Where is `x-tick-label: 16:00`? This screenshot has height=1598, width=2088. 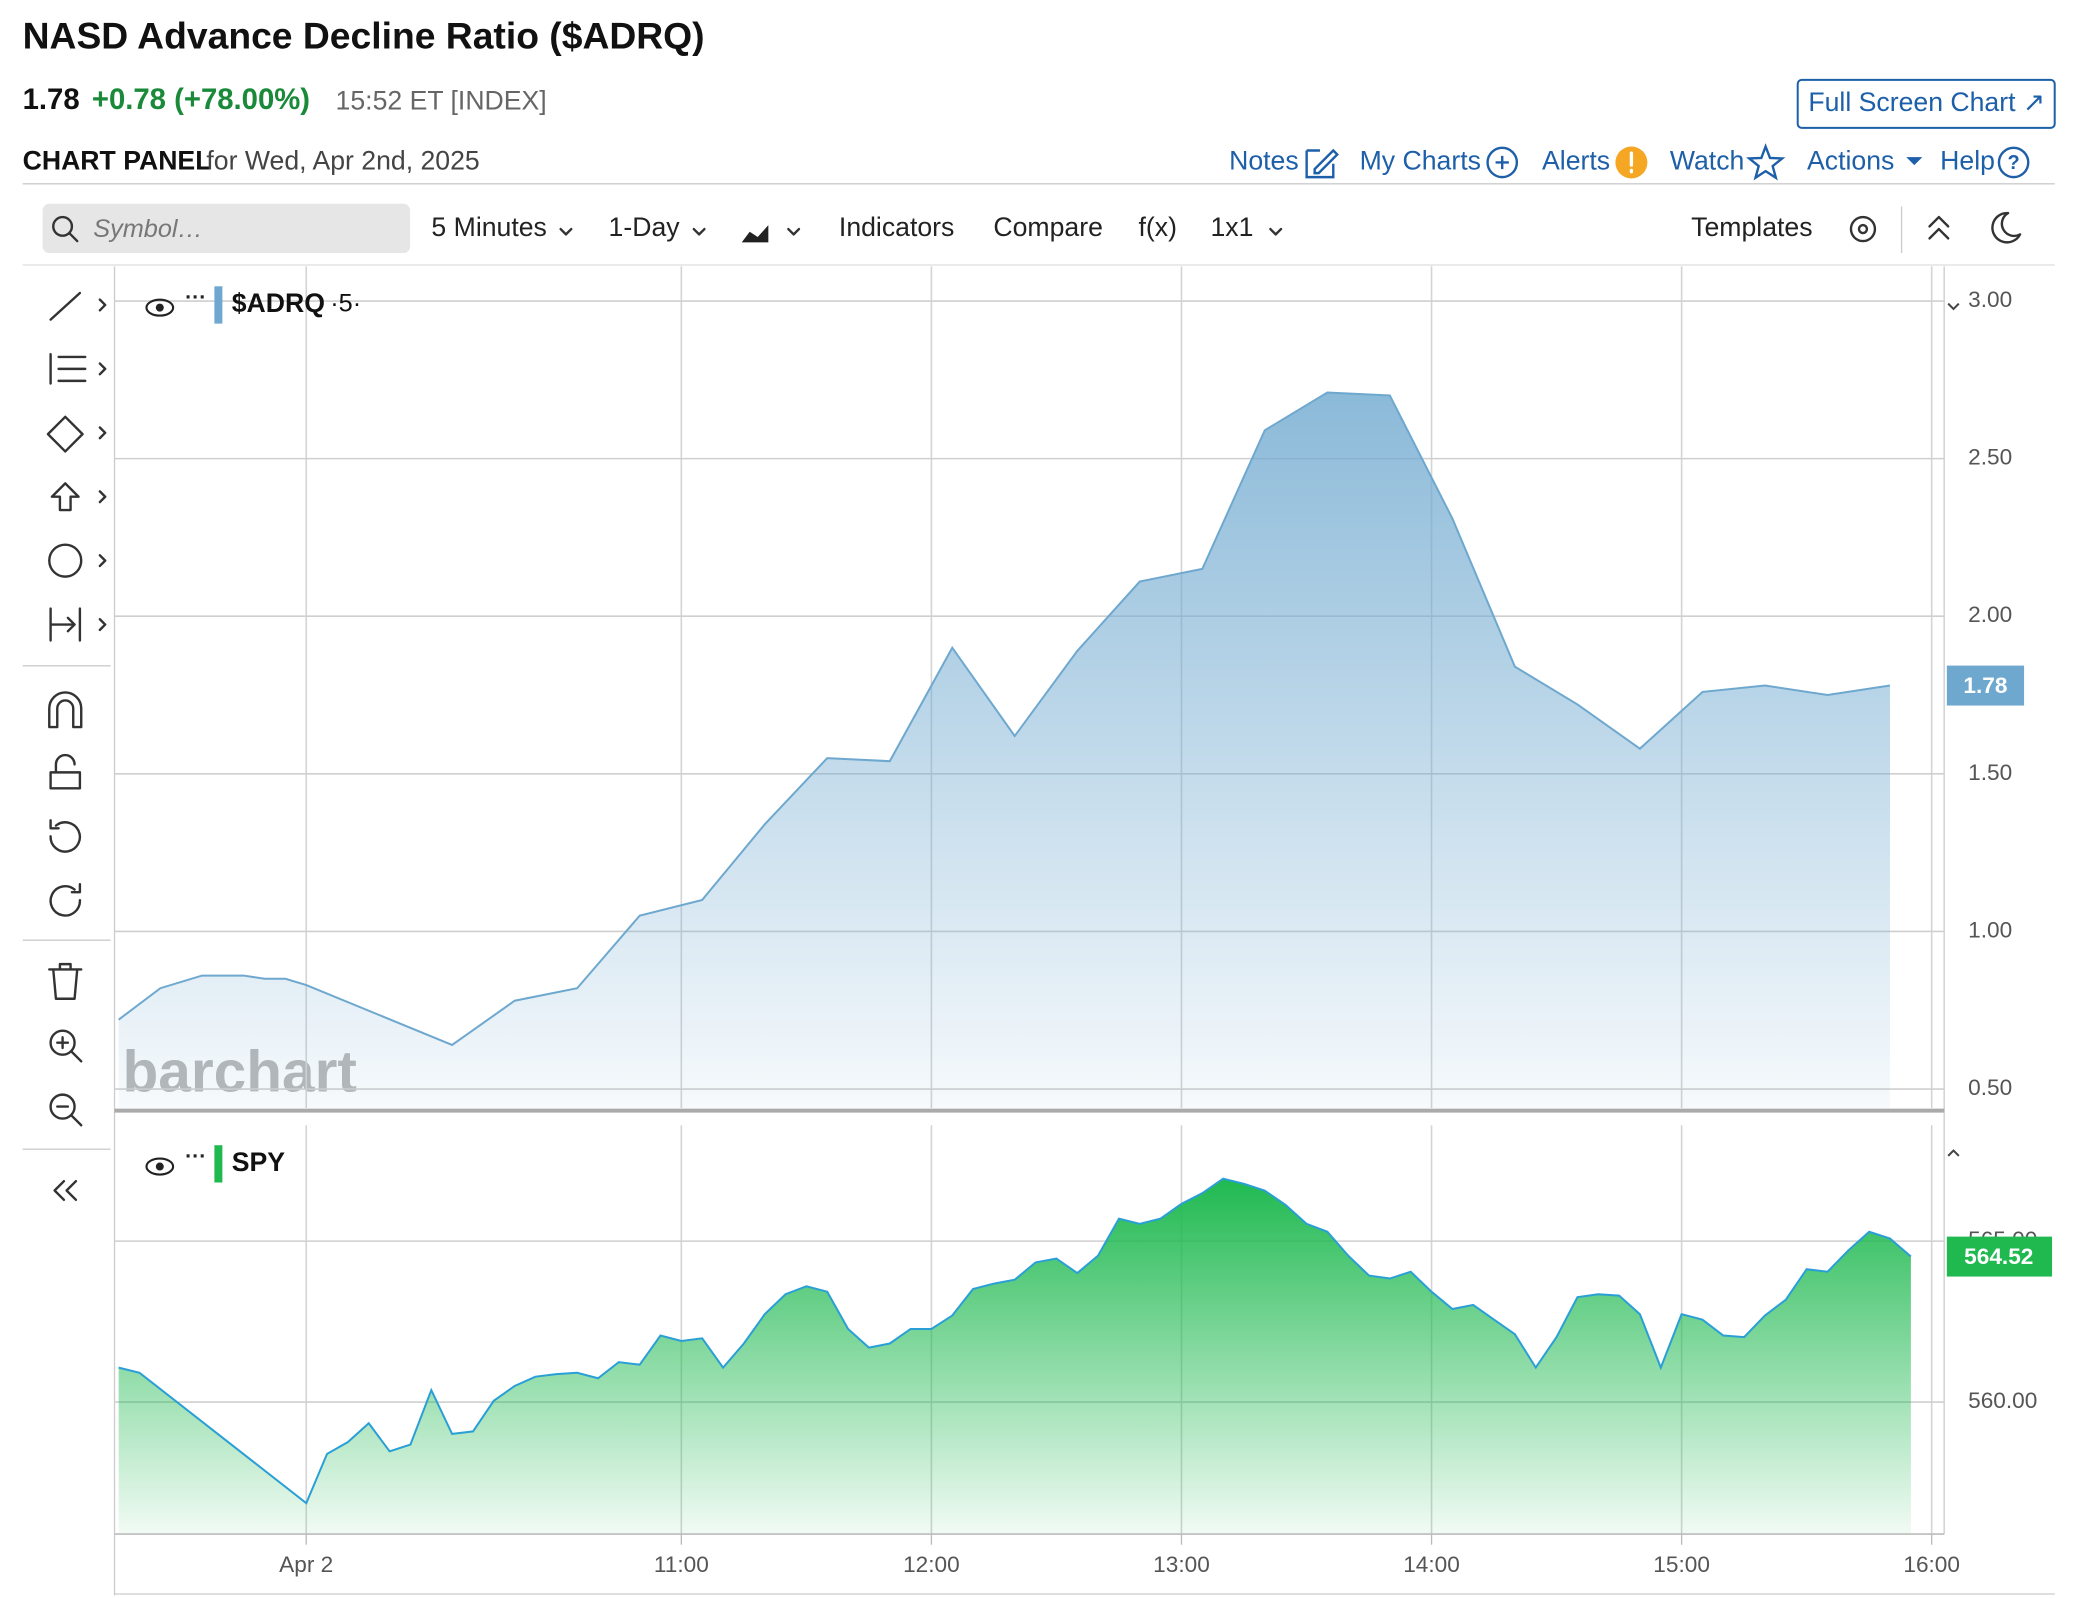 x-tick-label: 16:00 is located at coordinates (1931, 1564).